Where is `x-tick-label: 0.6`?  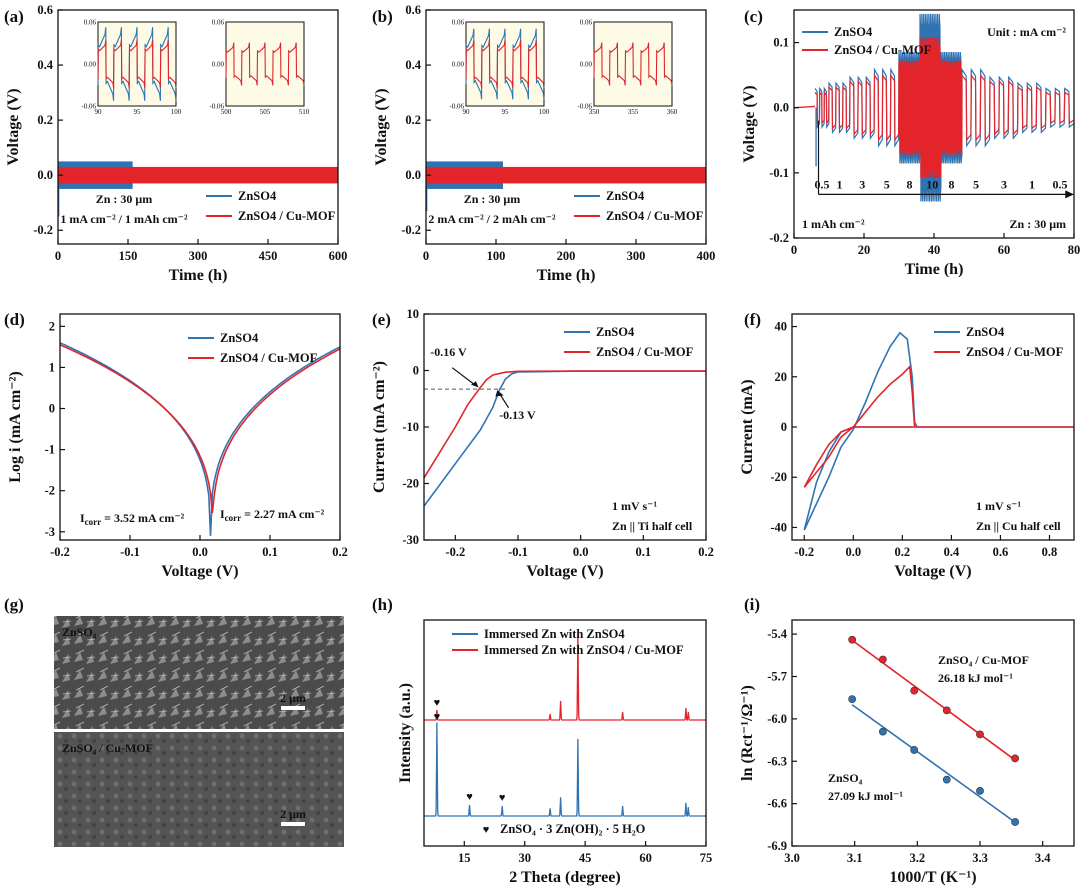 x-tick-label: 0.6 is located at coordinates (1001, 552).